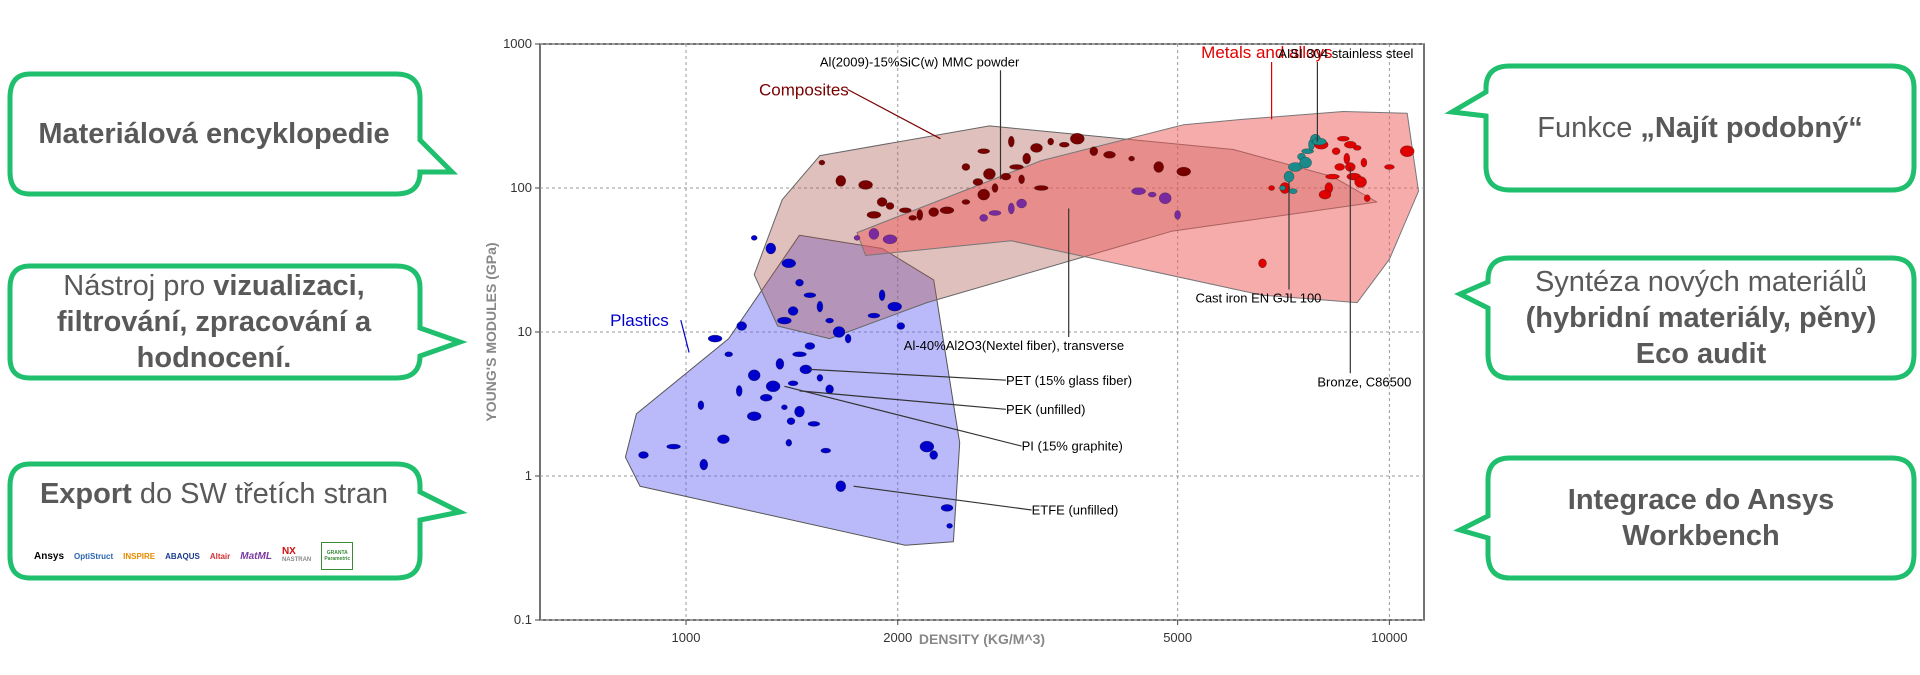 The width and height of the screenshot is (1920, 675). Describe the element at coordinates (1751, 128) in the screenshot. I see `callout-similar-bold: „Najít podobný“` at that location.